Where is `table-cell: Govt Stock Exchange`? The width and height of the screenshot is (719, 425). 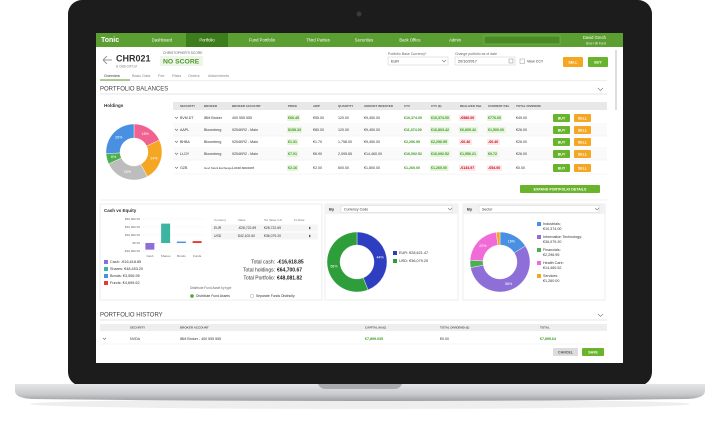 table-cell: Govt Stock Exchange is located at coordinates (218, 168).